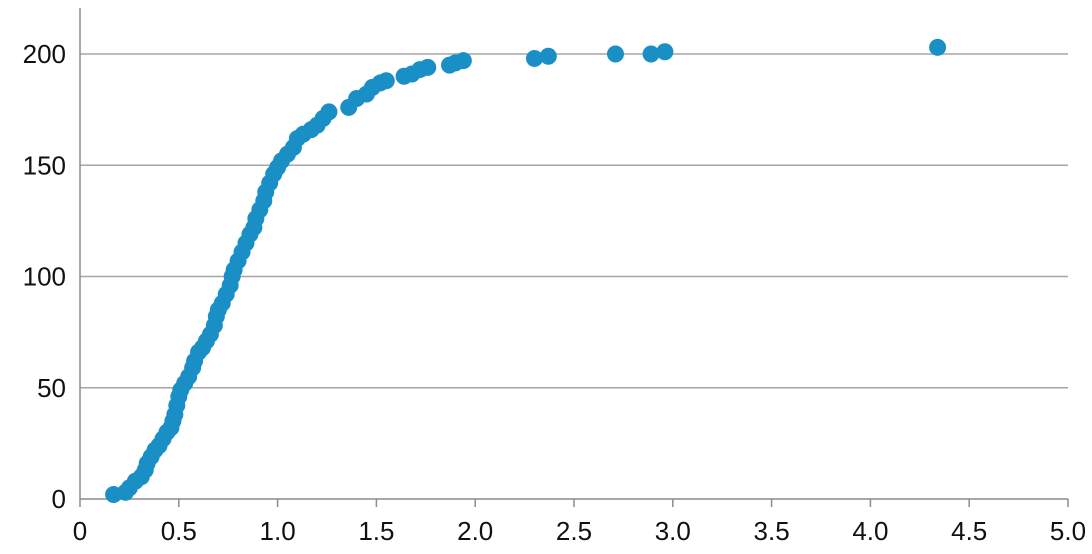 The width and height of the screenshot is (1092, 554). I want to click on x-tick-label: 1.5, so click(376, 531).